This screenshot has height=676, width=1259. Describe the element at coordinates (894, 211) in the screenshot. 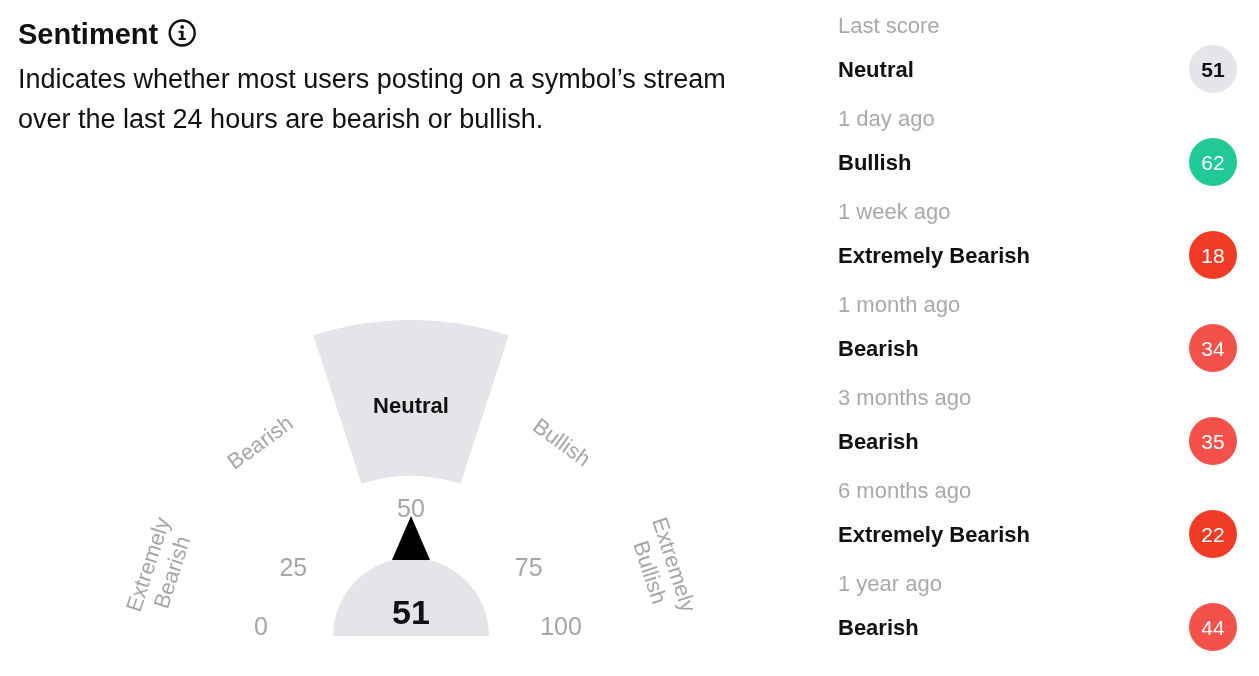

I see `text: 1 week ago` at that location.